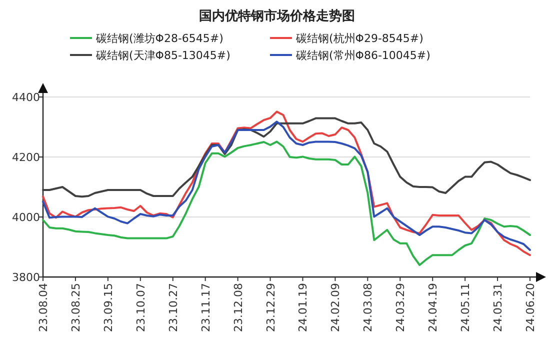 The width and height of the screenshot is (554, 350). What do you see at coordinates (205, 307) in the screenshot?
I see `x-tick-label: 23.11.17` at bounding box center [205, 307].